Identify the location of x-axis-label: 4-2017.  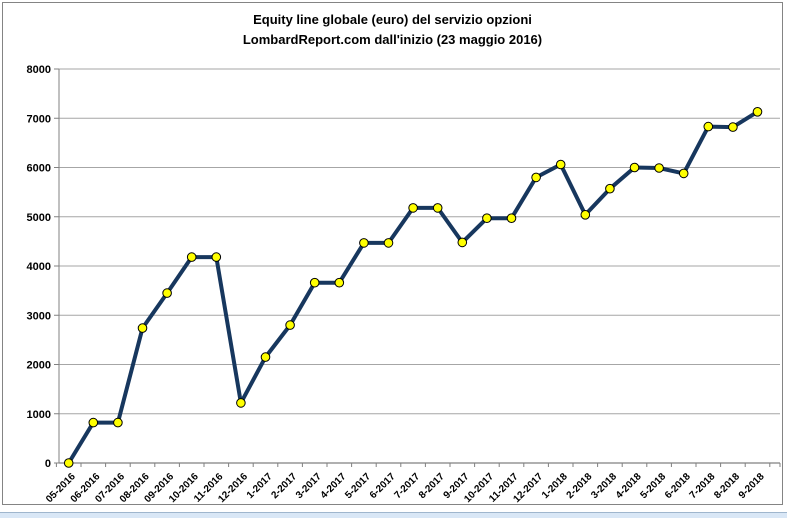
(334, 486).